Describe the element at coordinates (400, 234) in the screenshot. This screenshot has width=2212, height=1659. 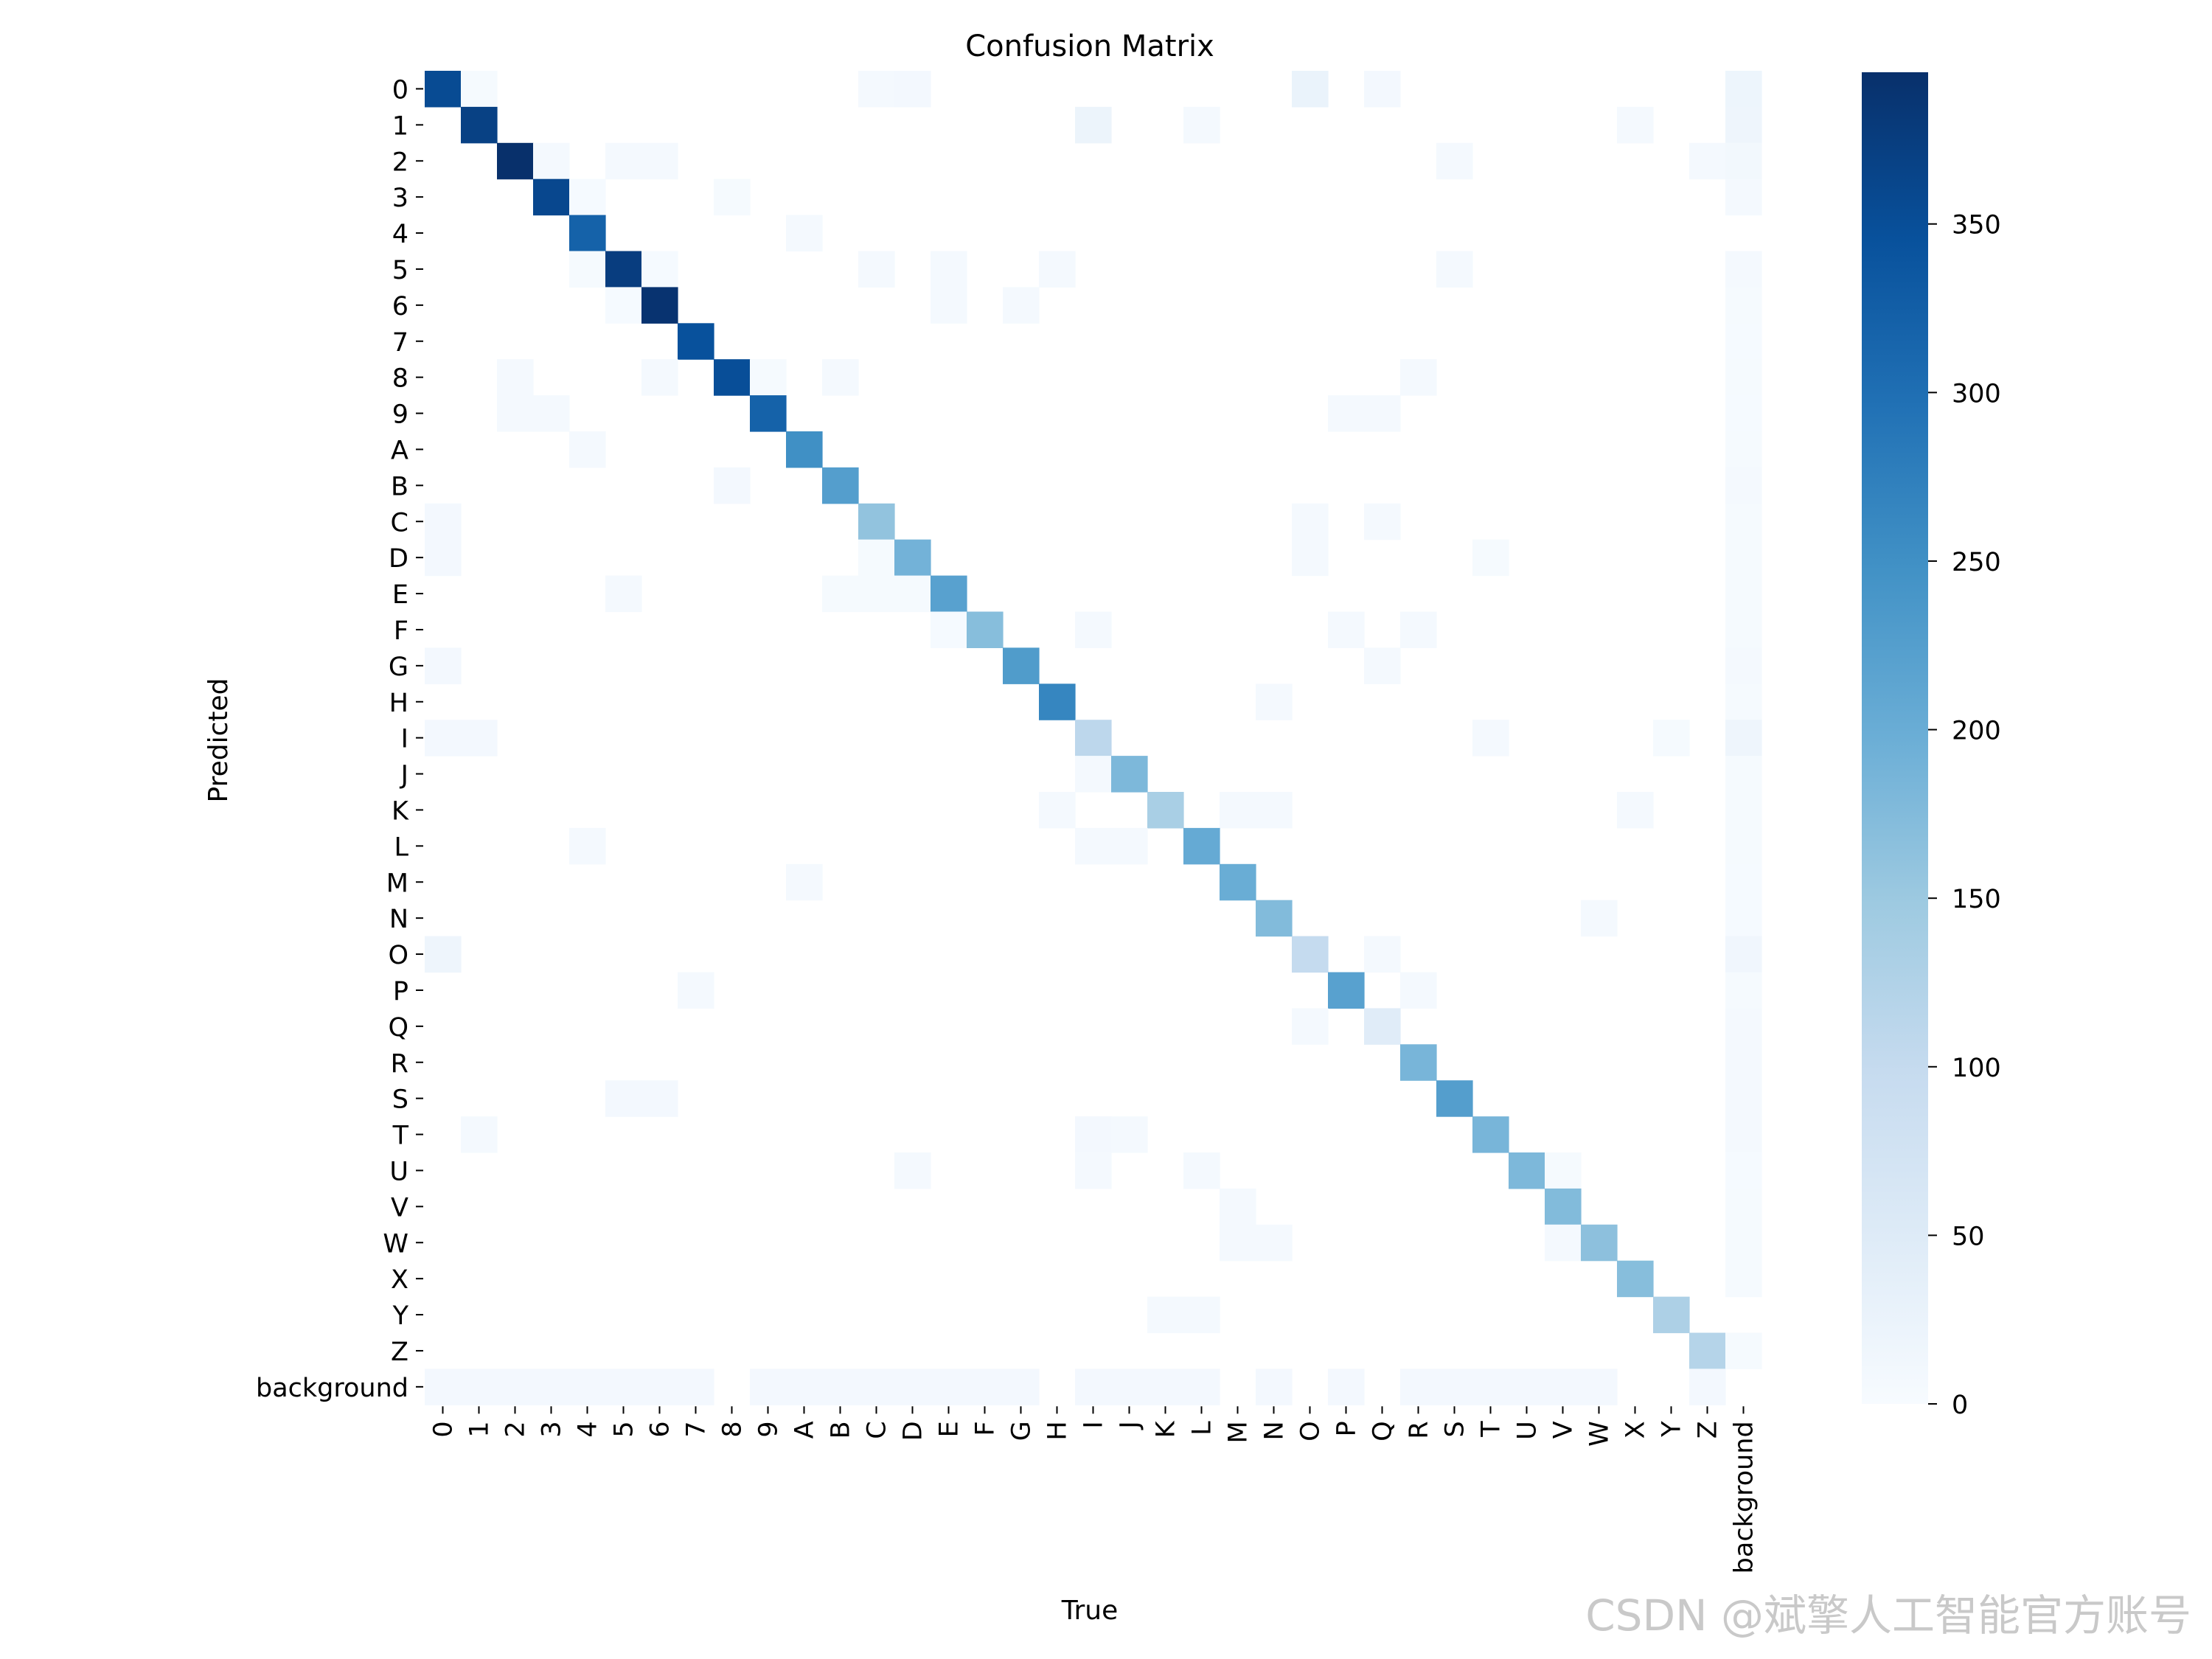
I see `y-tick-label: 4` at that location.